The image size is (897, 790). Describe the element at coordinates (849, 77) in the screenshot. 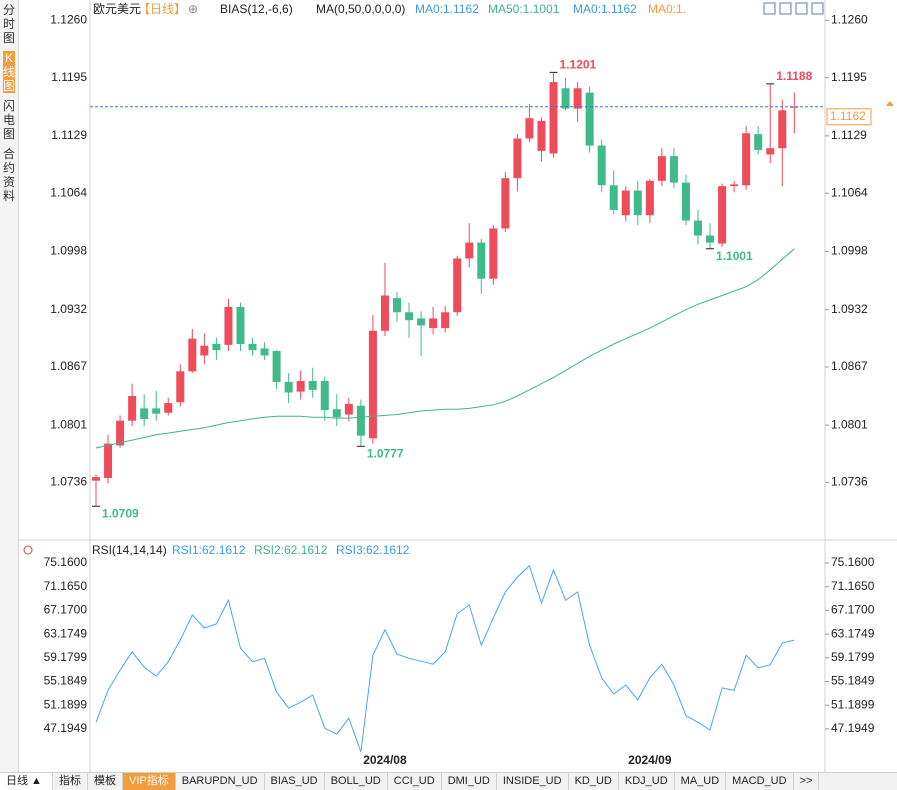

I see `y-tick-label: 1.1195` at that location.